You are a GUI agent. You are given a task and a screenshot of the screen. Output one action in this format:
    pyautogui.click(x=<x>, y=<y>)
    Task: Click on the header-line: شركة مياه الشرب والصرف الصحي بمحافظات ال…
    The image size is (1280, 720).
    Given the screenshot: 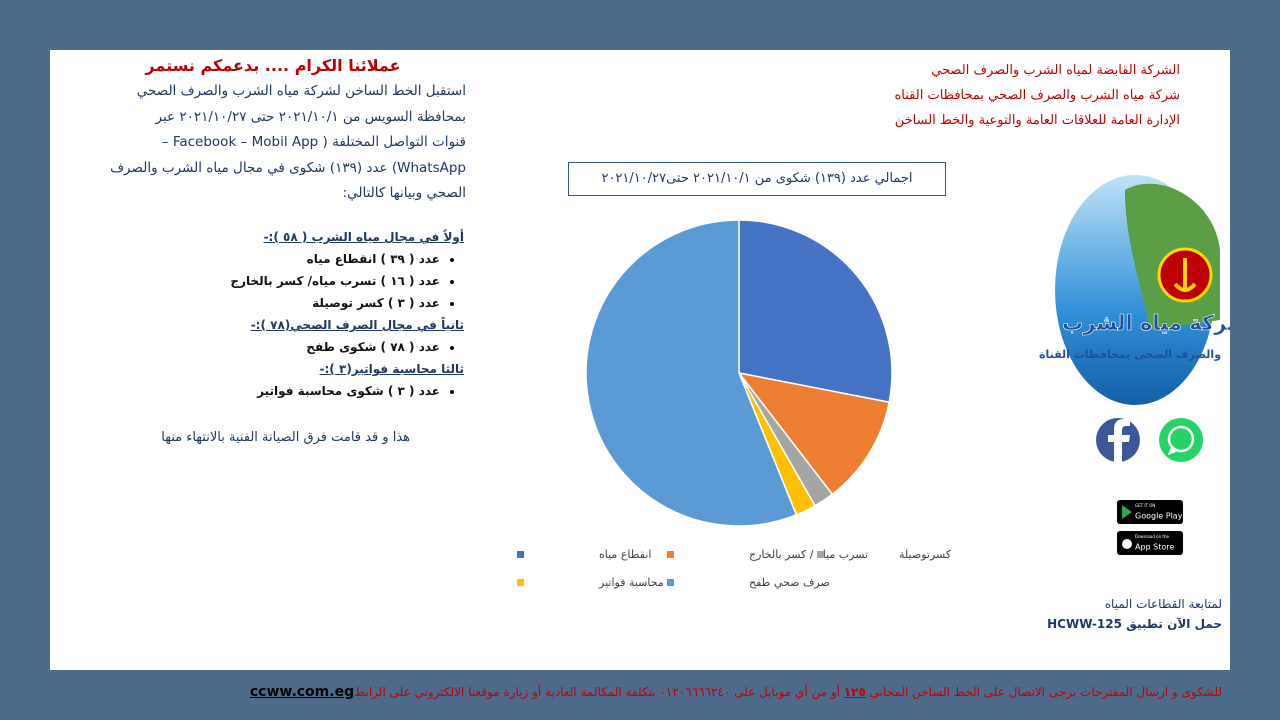 What is the action you would take?
    pyautogui.click(x=1037, y=95)
    